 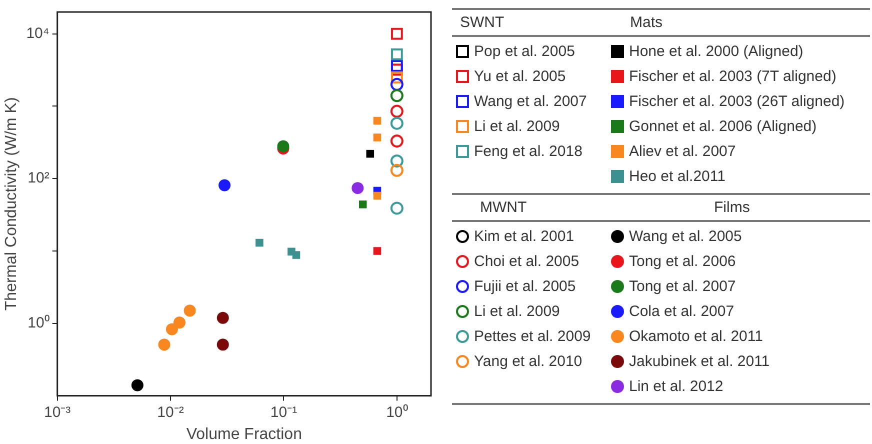 What do you see at coordinates (524, 236) in the screenshot?
I see `legend-label: Kim et al. 2001` at bounding box center [524, 236].